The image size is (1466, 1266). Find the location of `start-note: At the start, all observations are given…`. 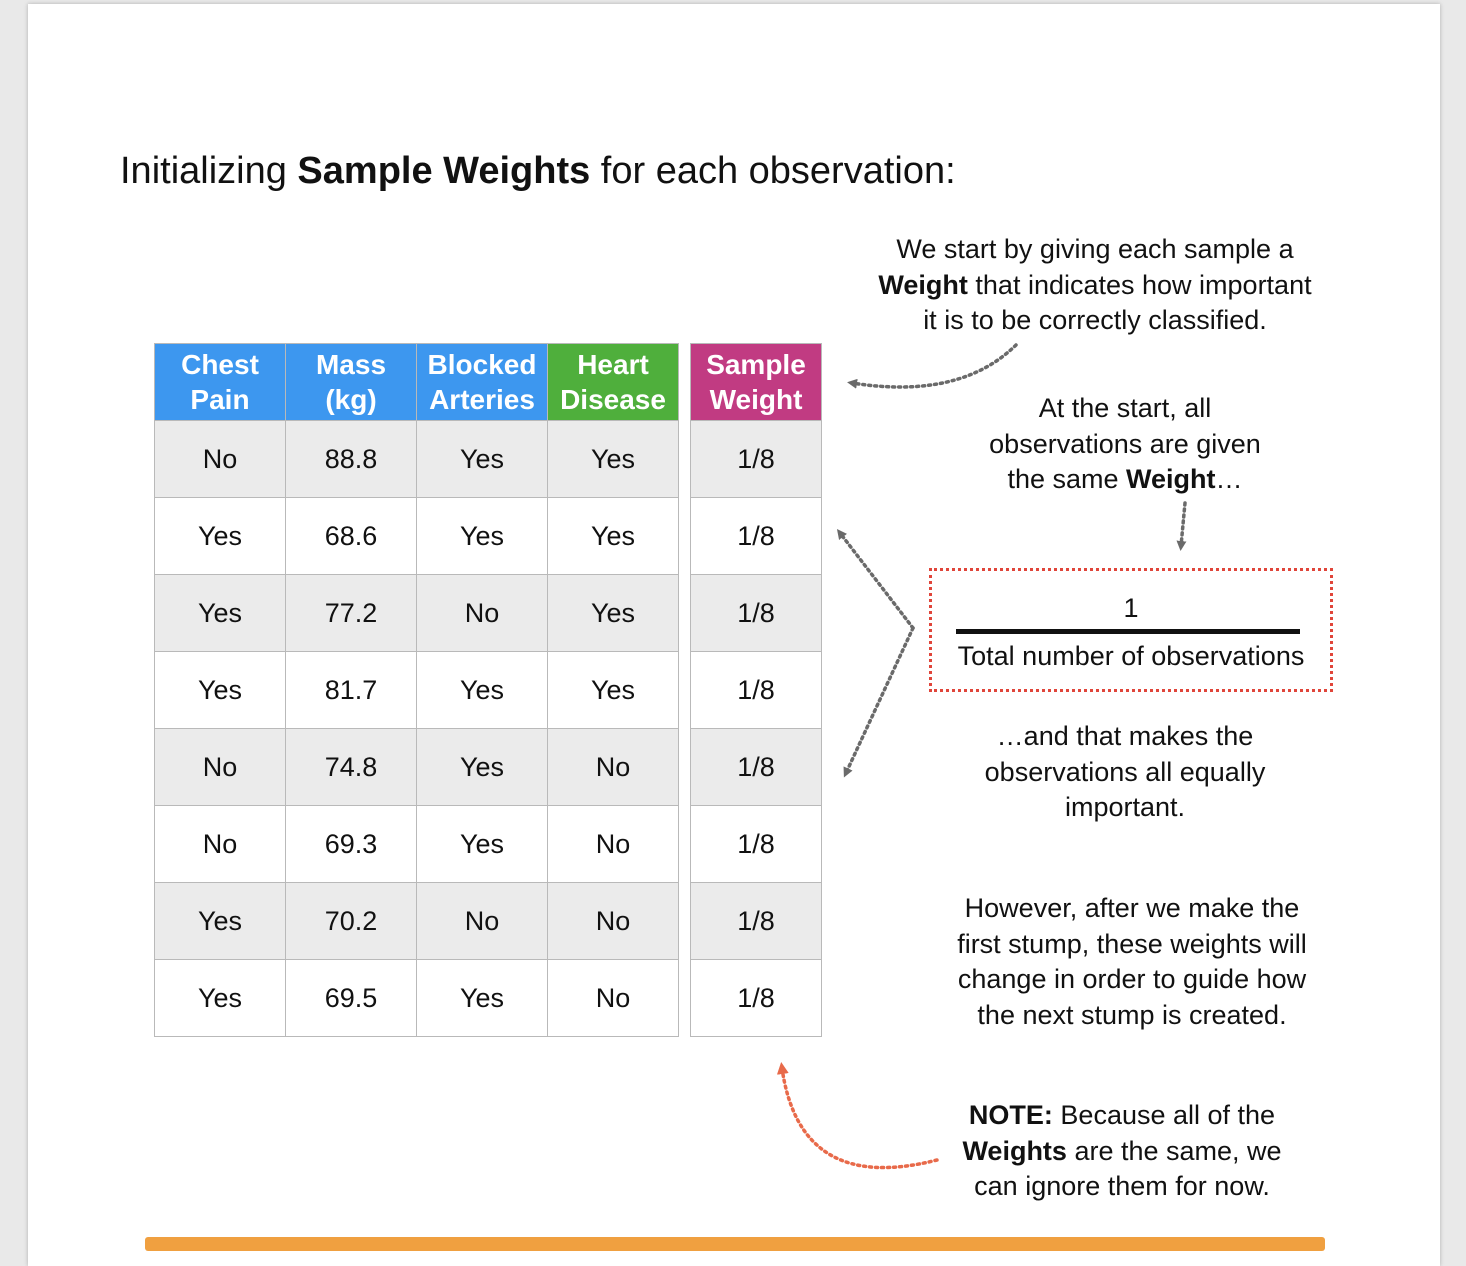

start-note: At the start, all observations are given… is located at coordinates (1125, 444).